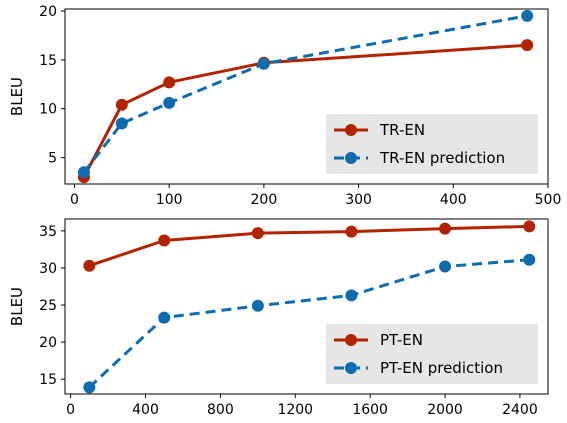  I want to click on x-tick-label: 200, so click(264, 200).